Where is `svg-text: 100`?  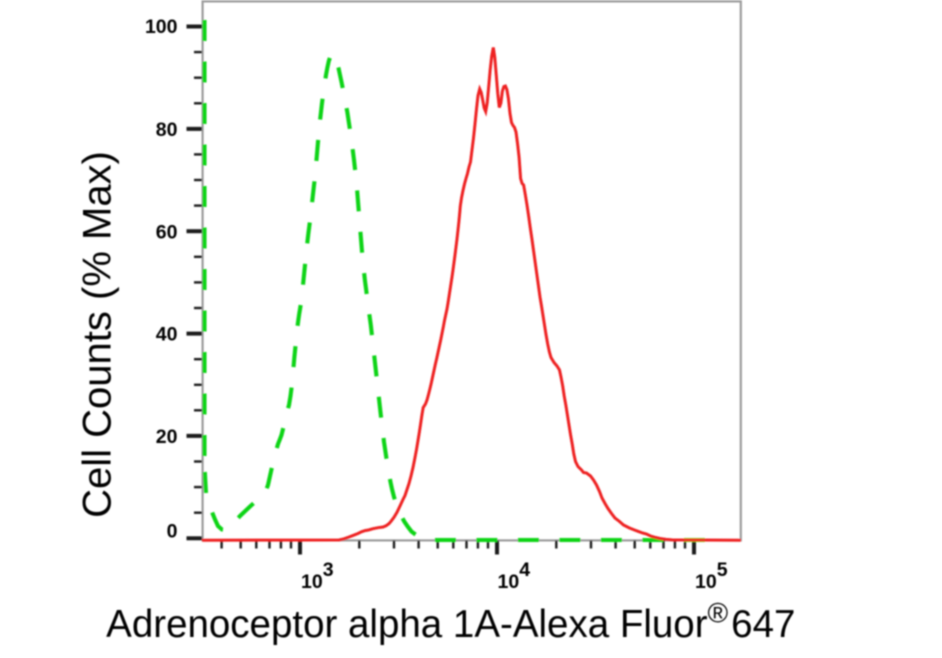
svg-text: 100 is located at coordinates (161, 27).